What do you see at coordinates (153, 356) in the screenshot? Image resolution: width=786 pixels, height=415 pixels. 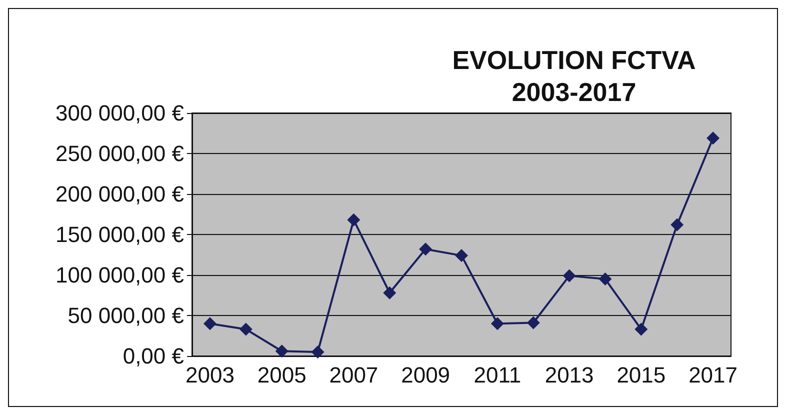 I see `y-tick-label: 0,00 €` at bounding box center [153, 356].